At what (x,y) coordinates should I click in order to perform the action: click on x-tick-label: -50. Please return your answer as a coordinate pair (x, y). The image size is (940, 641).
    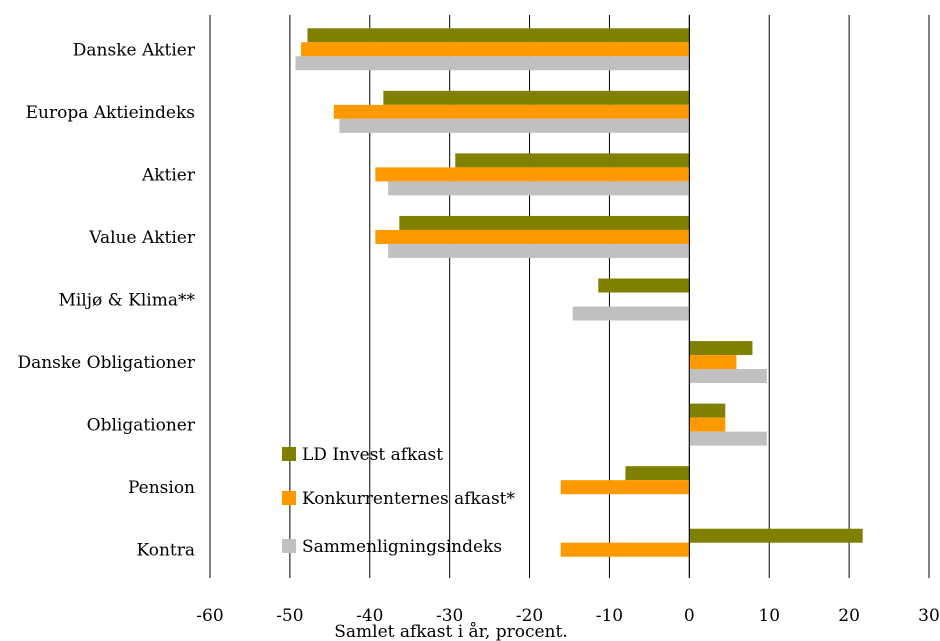
    Looking at the image, I should click on (289, 616).